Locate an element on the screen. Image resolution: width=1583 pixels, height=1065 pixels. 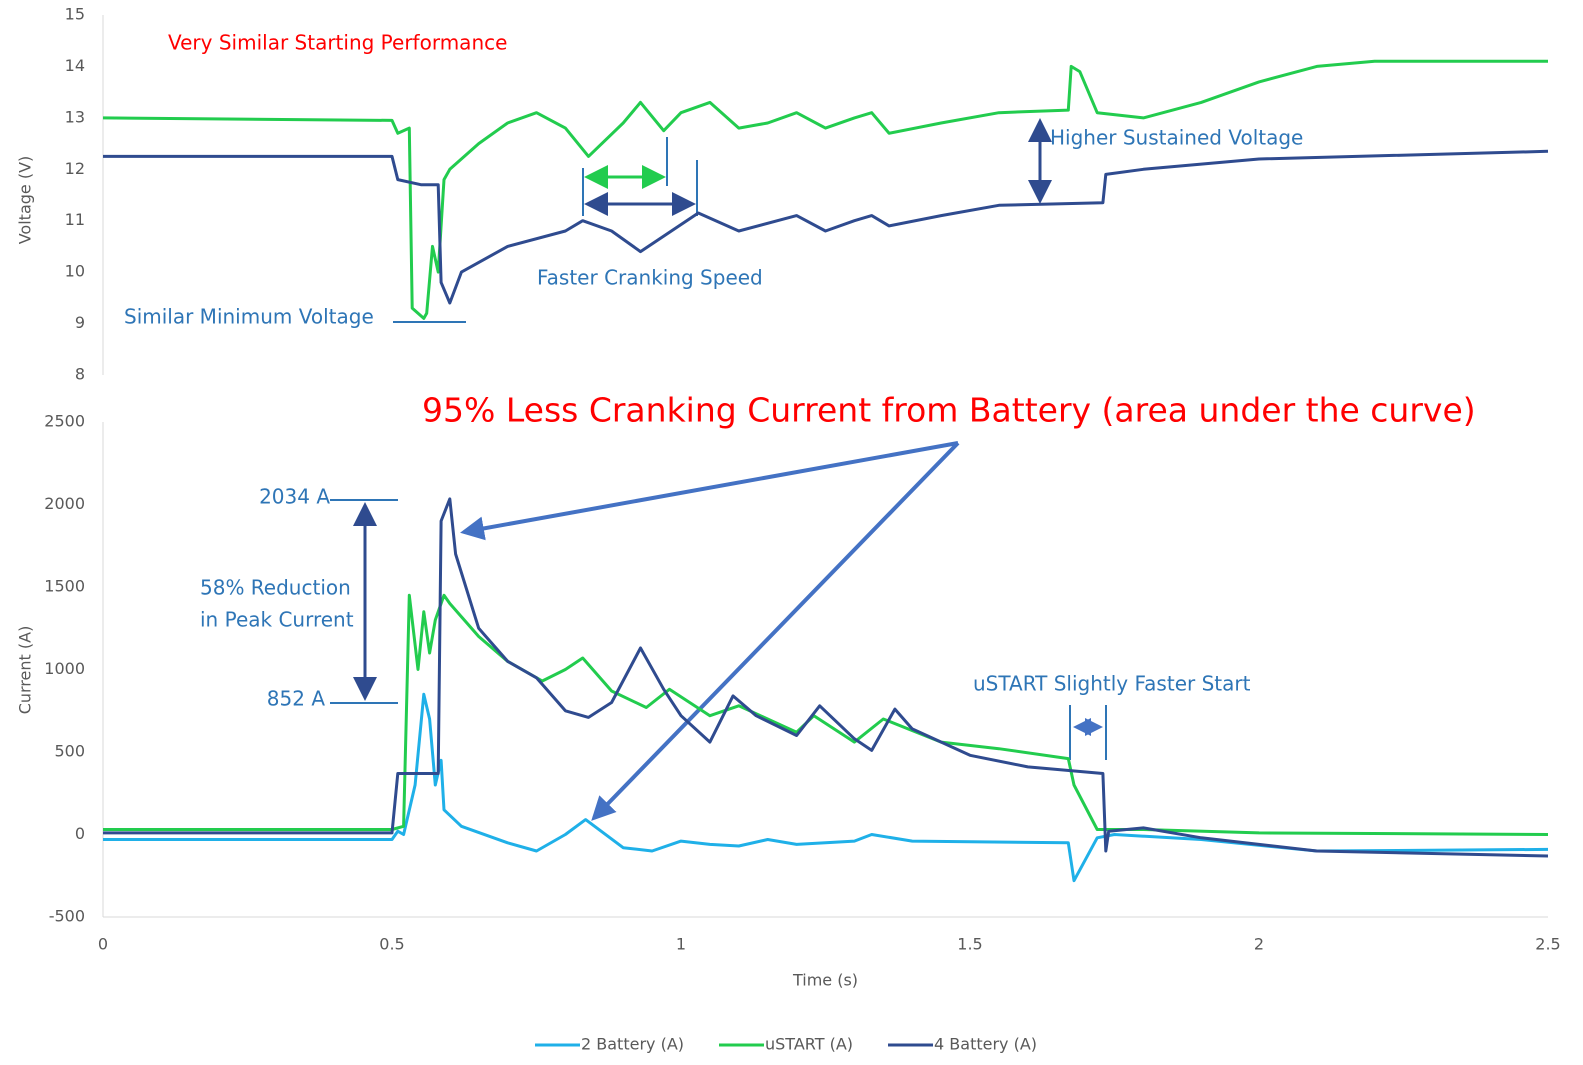
annotation: 2034 A is located at coordinates (294, 497).